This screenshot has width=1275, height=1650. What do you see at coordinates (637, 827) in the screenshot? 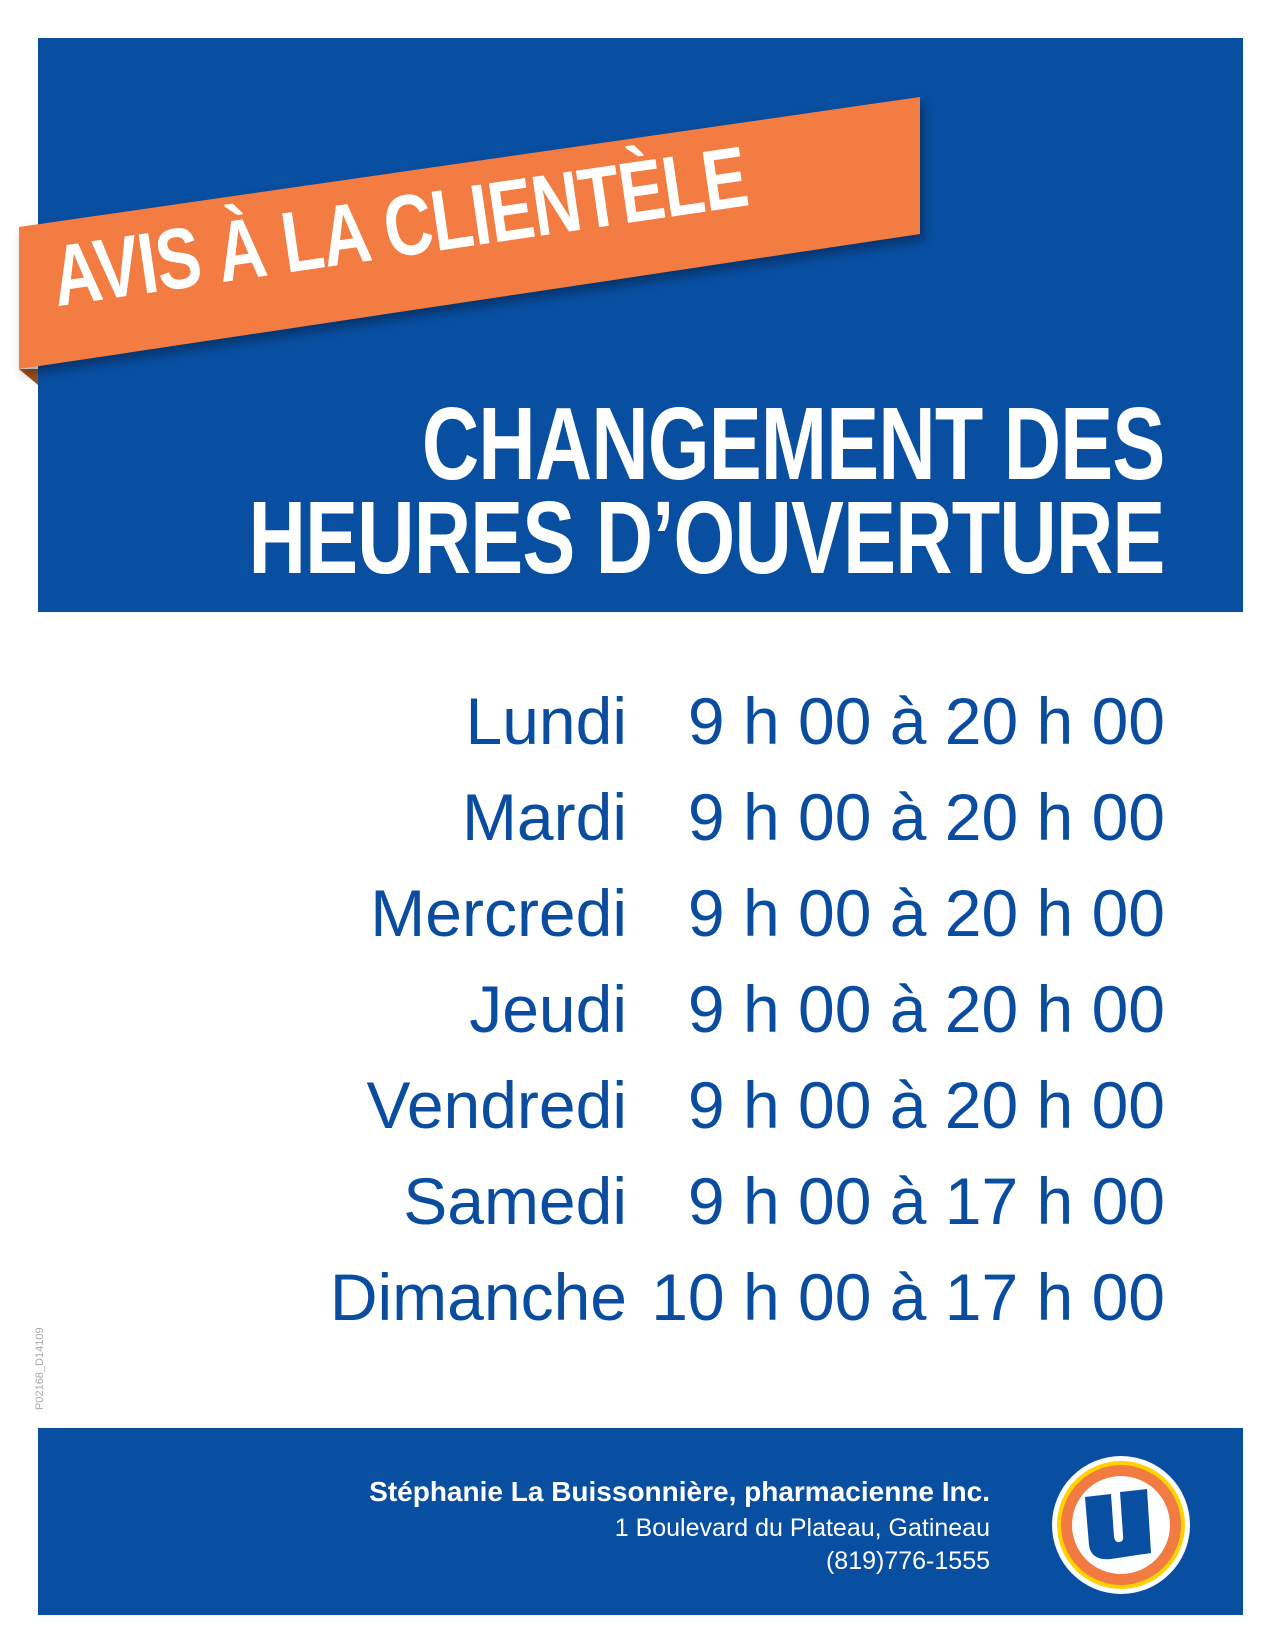
I see `hours-row: Mardi 9 h 00 à 20 h 00` at bounding box center [637, 827].